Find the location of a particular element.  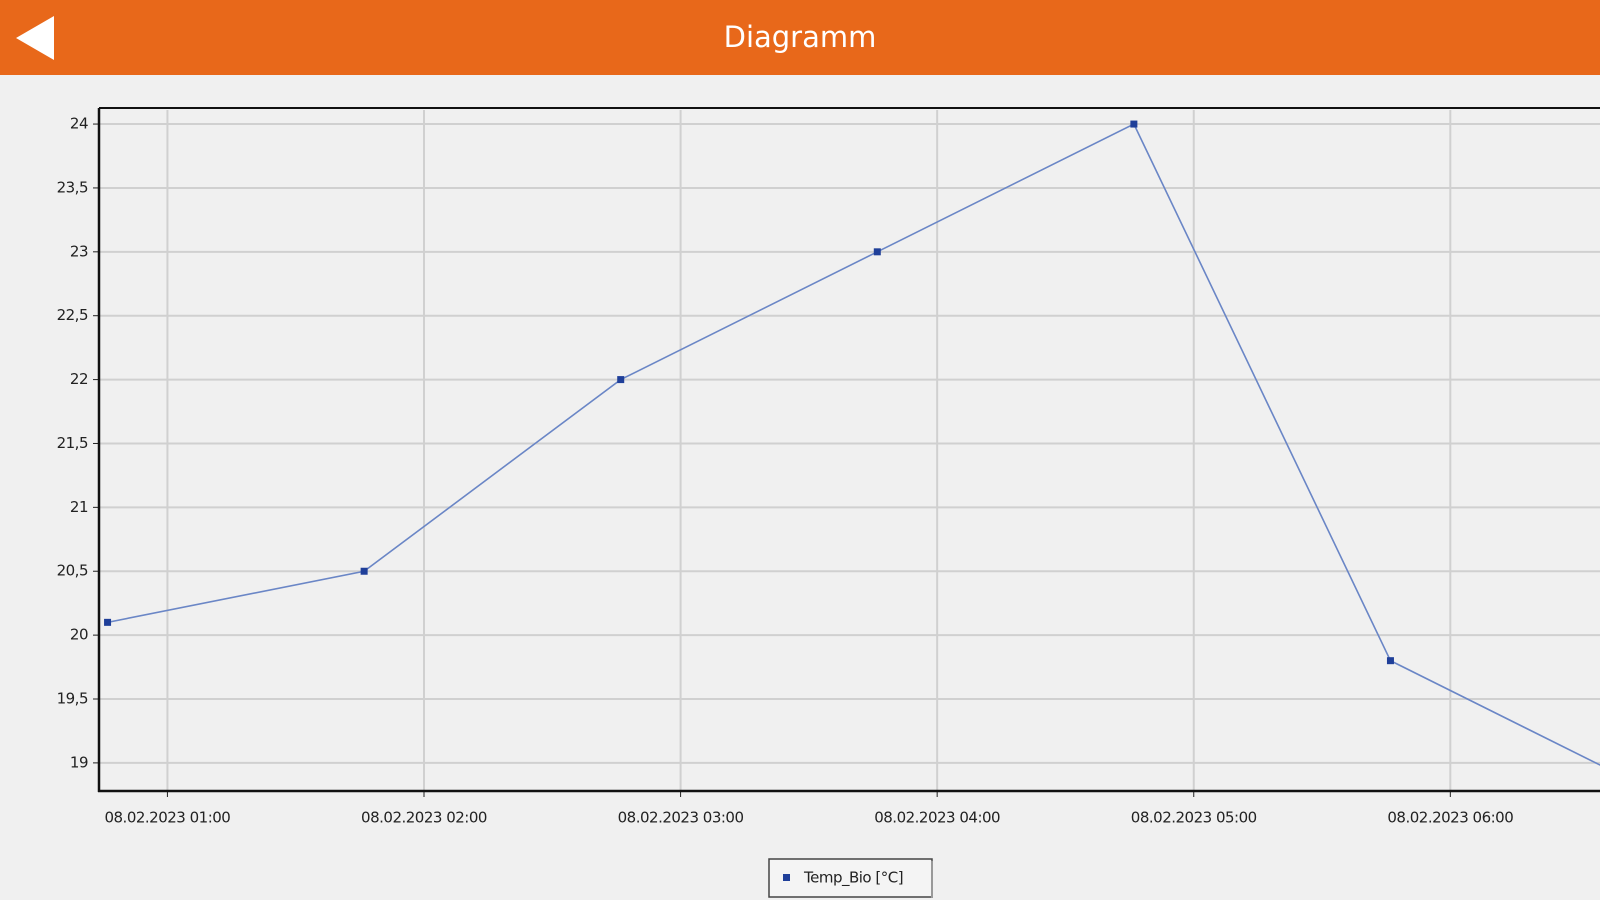

header-title: Diagramm is located at coordinates (800, 37).